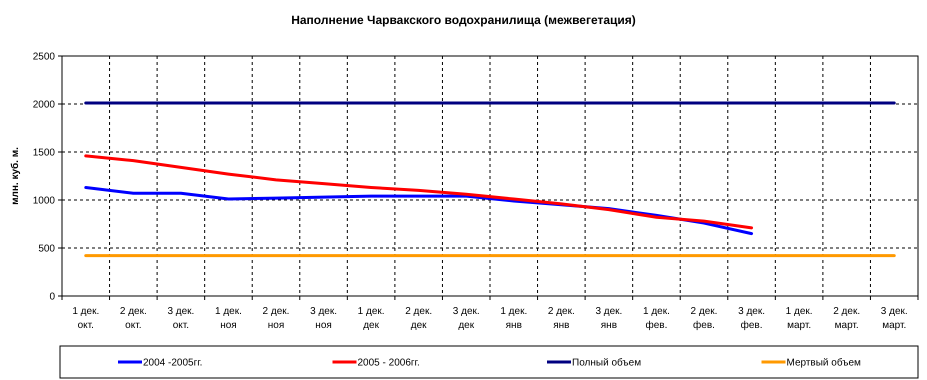  Describe the element at coordinates (133, 318) in the screenshot. I see `x-tick-label: 2 дек. окт.` at that location.